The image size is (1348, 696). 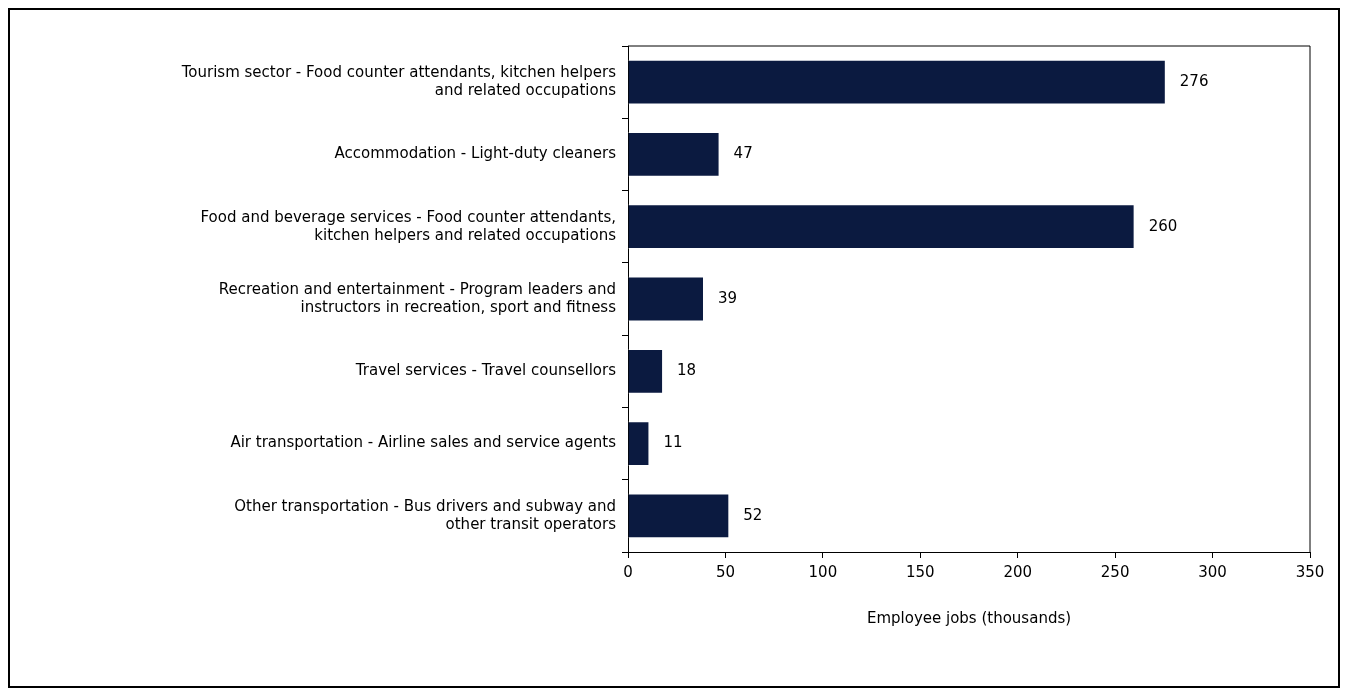 What do you see at coordinates (687, 370) in the screenshot?
I see `data-label: 18` at bounding box center [687, 370].